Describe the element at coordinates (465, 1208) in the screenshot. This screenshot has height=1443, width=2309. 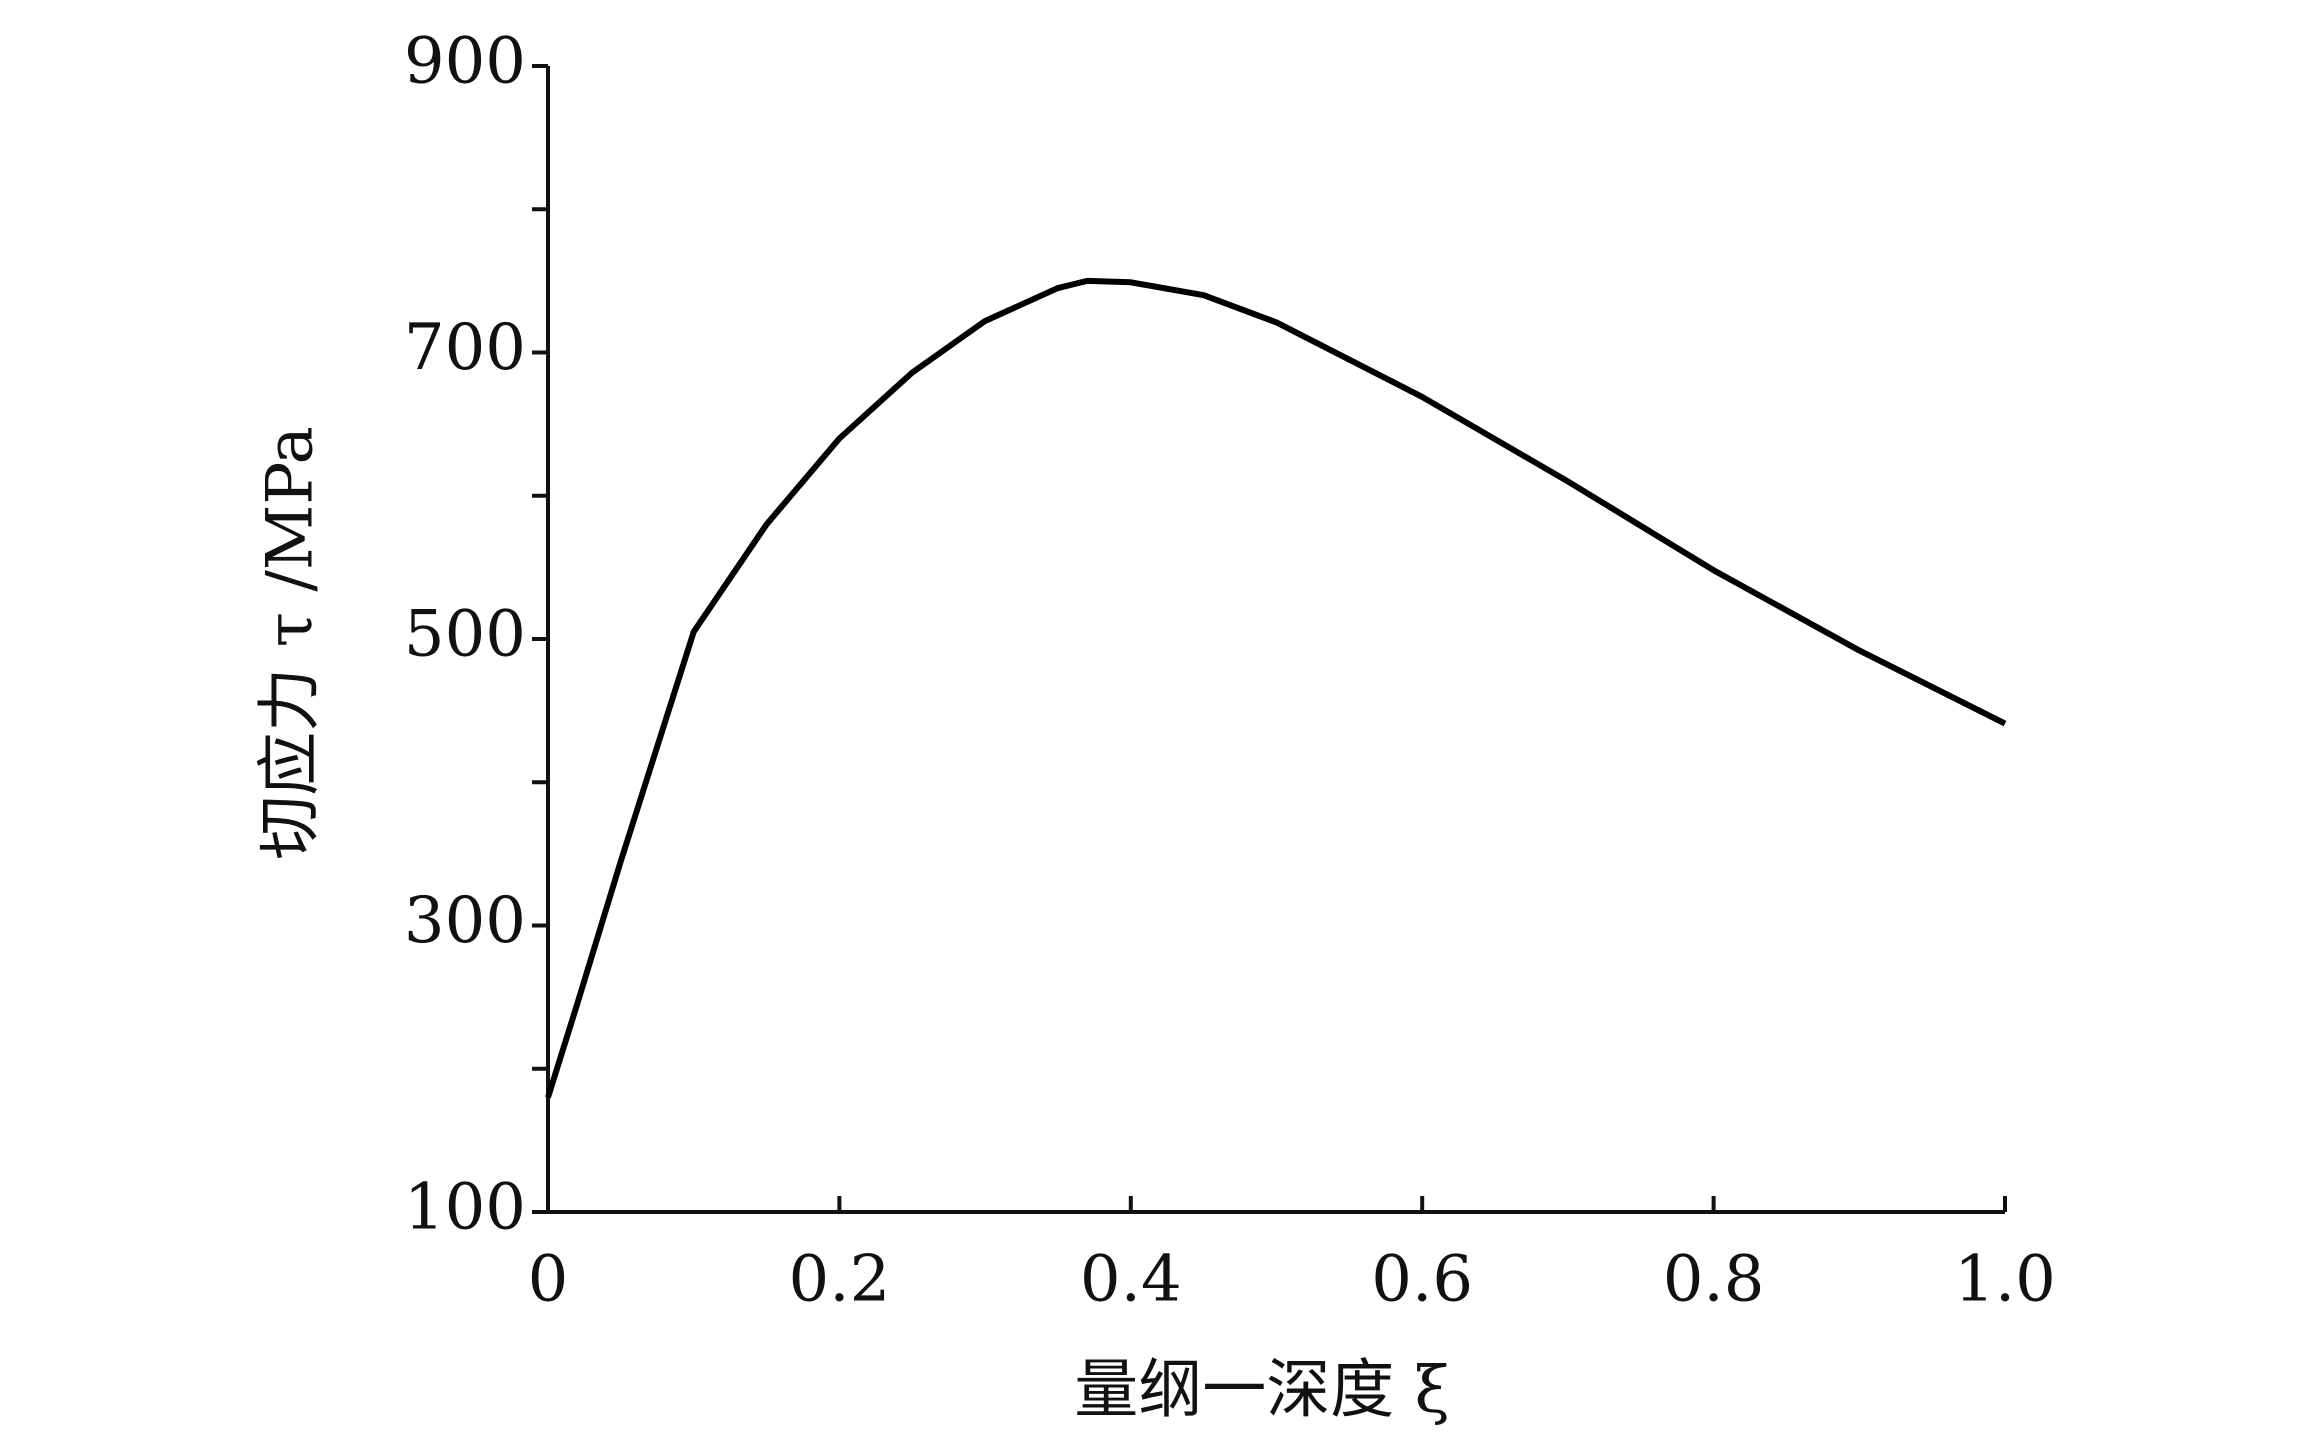
I see `y-tick-label: 100` at that location.